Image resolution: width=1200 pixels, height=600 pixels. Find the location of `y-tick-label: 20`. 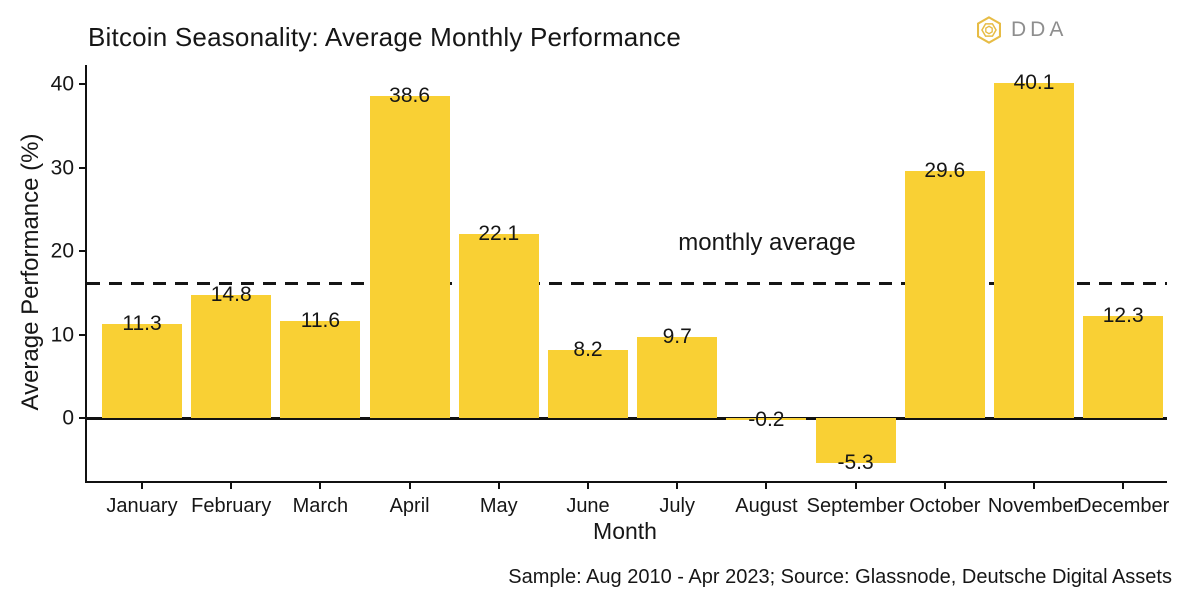

y-tick-label: 20 is located at coordinates (62, 251).